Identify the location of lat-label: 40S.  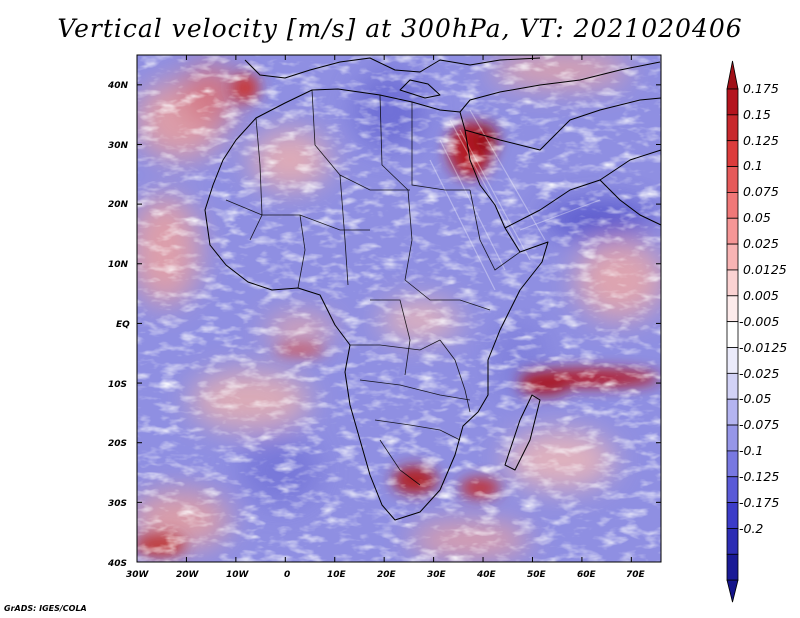
(117, 564).